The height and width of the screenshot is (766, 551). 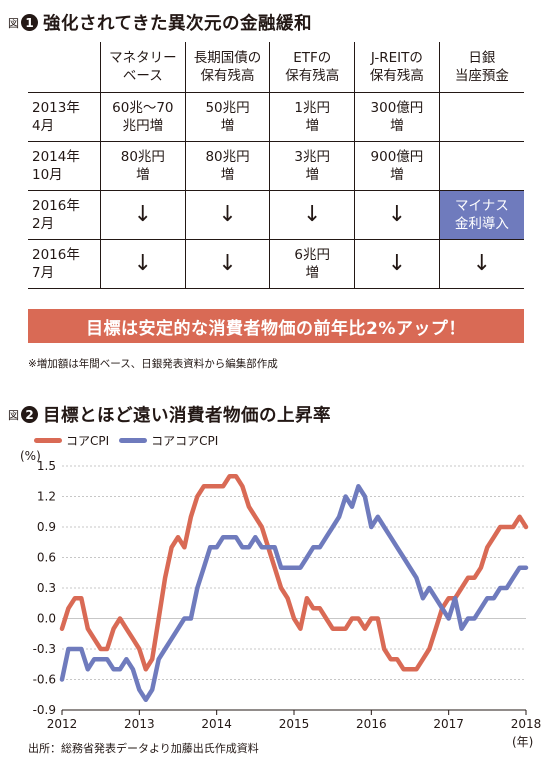 I want to click on table-row: 2016年 7月 ↓ ↓ 6兆円増 ↓ ↓, so click(x=276, y=264).